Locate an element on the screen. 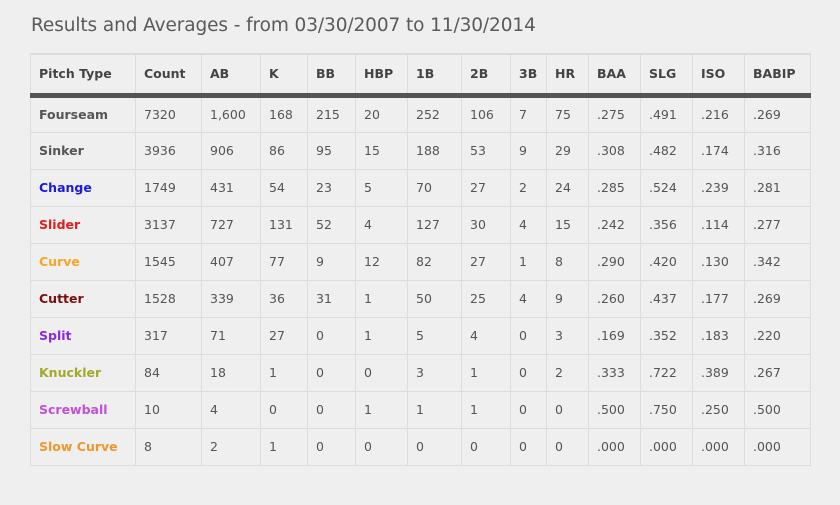 This screenshot has height=505, width=840. table-cell: 70 is located at coordinates (434, 187).